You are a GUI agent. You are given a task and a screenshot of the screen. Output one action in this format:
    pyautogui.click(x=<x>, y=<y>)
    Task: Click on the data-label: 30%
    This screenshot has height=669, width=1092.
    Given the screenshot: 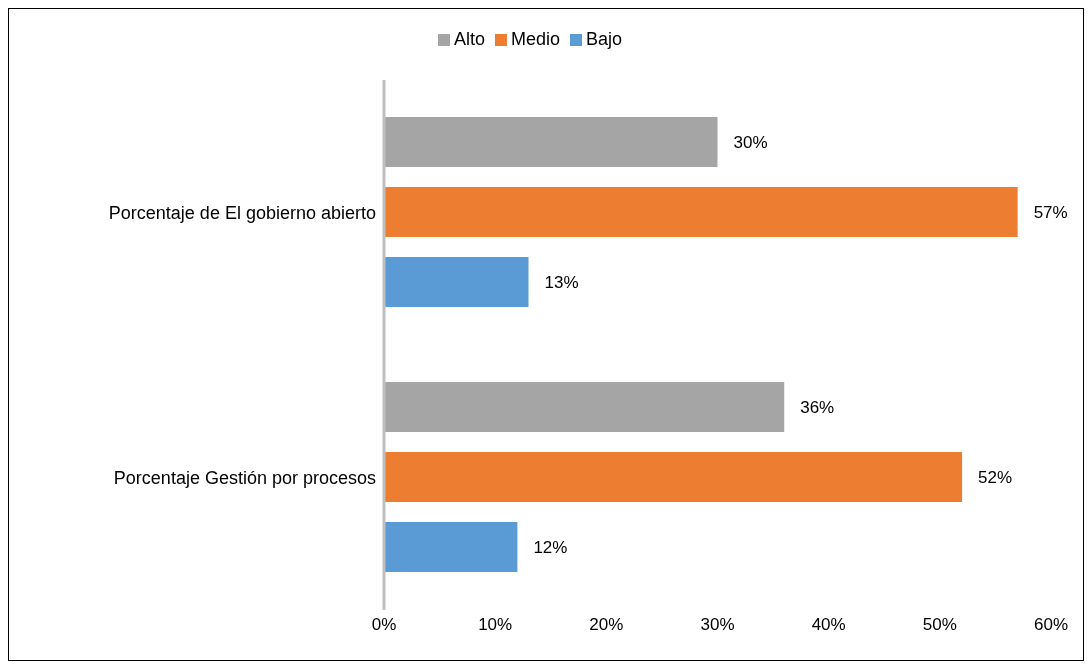 What is the action you would take?
    pyautogui.click(x=750, y=143)
    